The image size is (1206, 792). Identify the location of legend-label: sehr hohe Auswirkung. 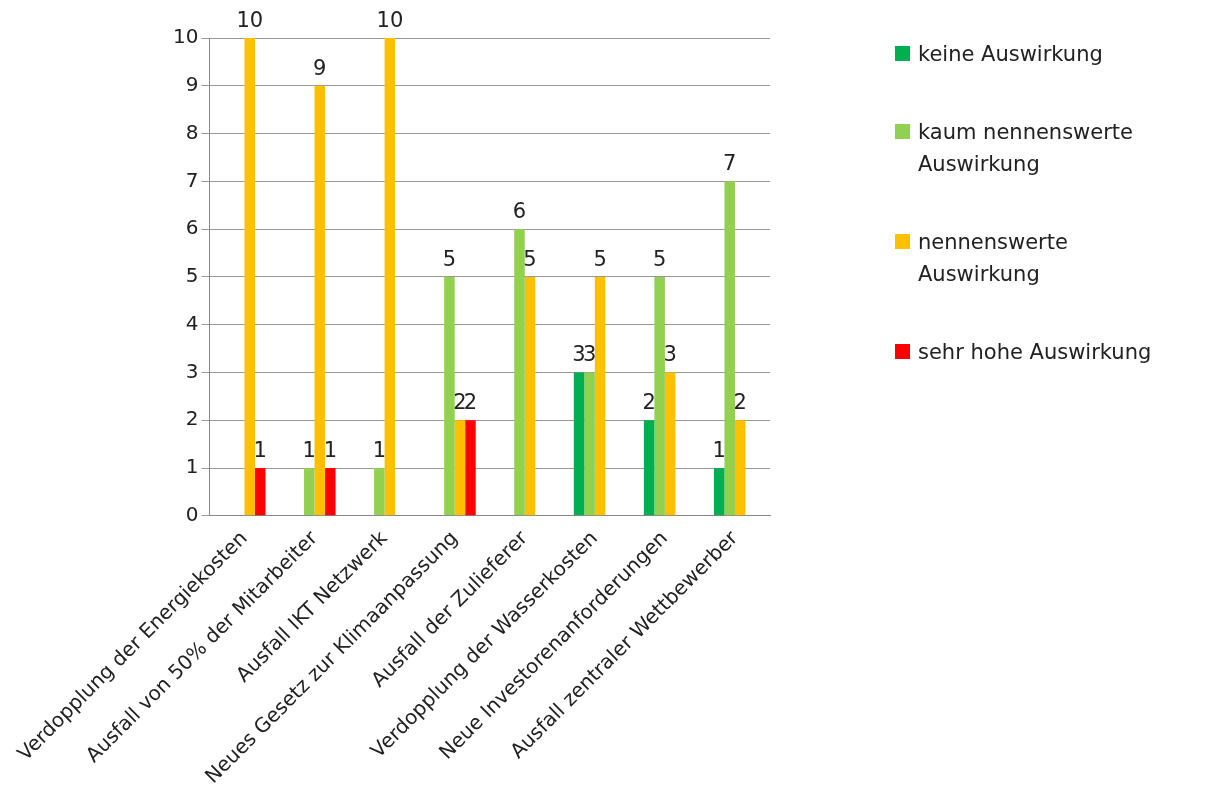
(1035, 352).